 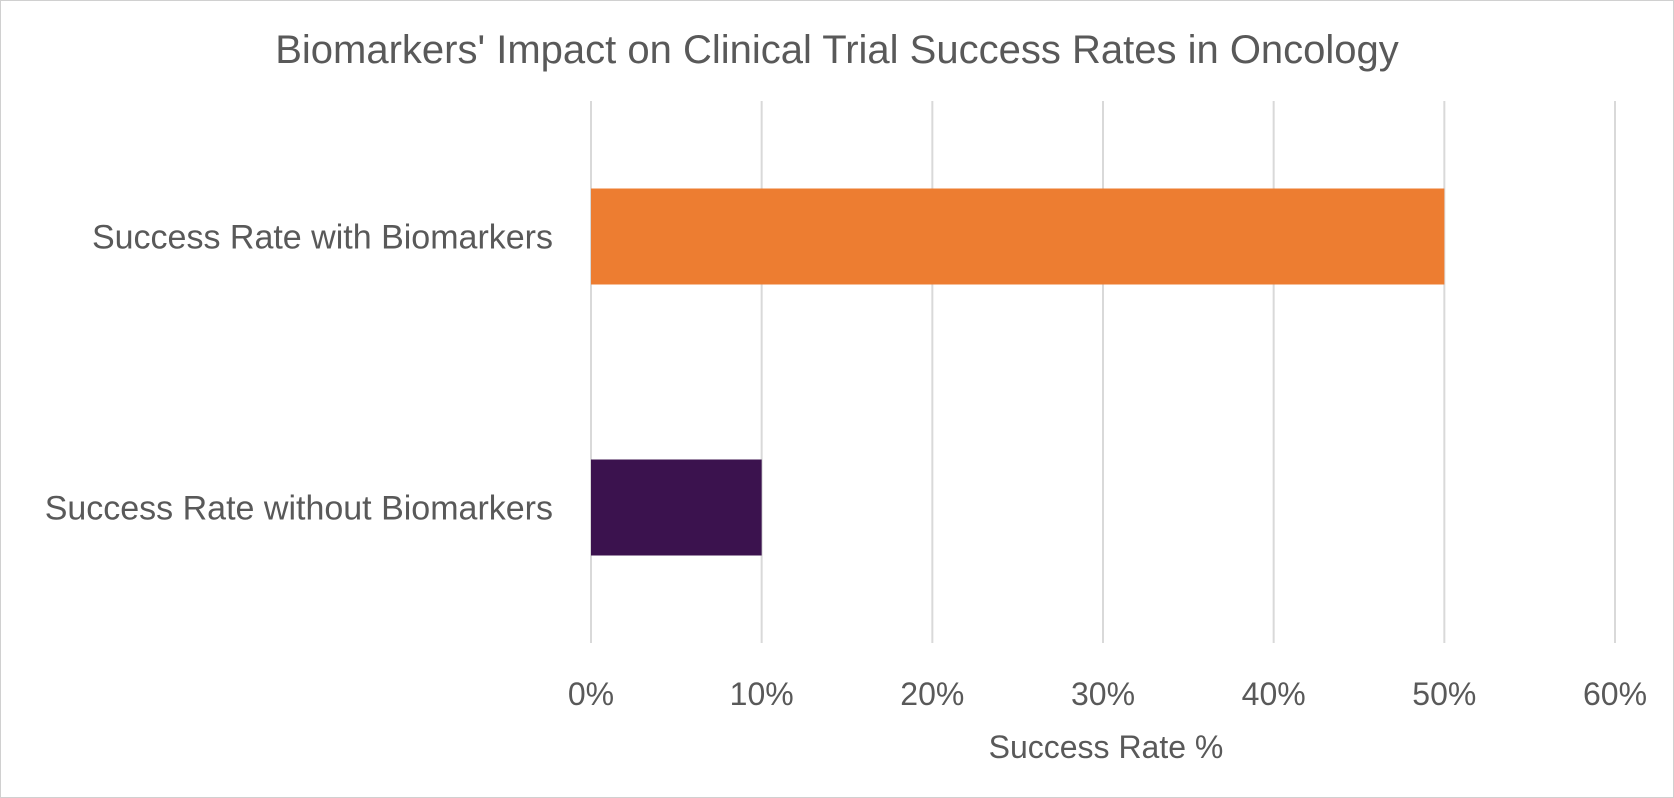 What do you see at coordinates (932, 694) in the screenshot?
I see `x-tick-label-20: 20%` at bounding box center [932, 694].